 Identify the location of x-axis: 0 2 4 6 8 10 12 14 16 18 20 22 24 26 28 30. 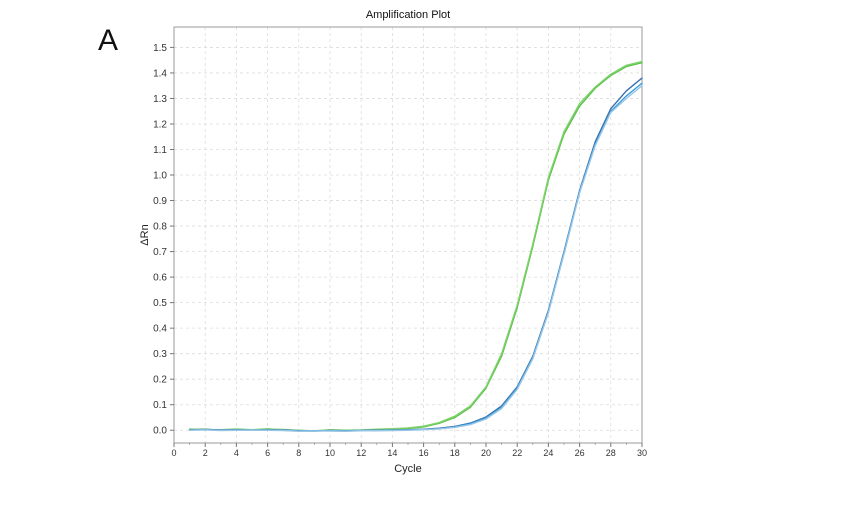
(409, 450).